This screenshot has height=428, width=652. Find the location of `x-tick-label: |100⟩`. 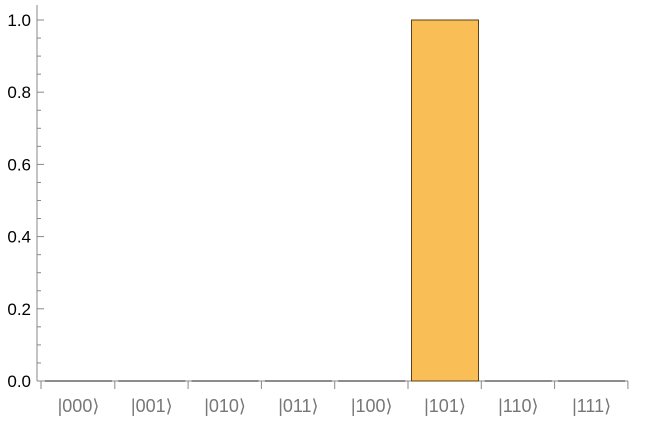

x-tick-label: |100⟩ is located at coordinates (372, 406).